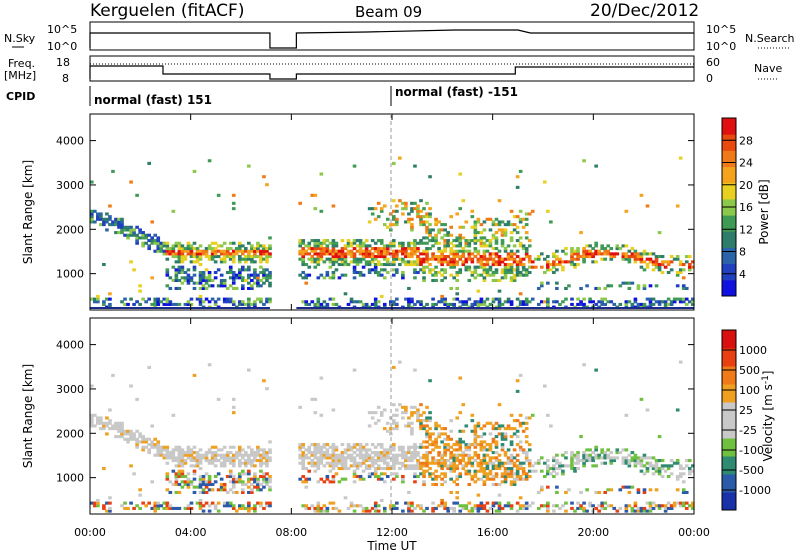 The image size is (800, 554). What do you see at coordinates (63, 62) in the screenshot?
I see `freq-tick-top: 18` at bounding box center [63, 62].